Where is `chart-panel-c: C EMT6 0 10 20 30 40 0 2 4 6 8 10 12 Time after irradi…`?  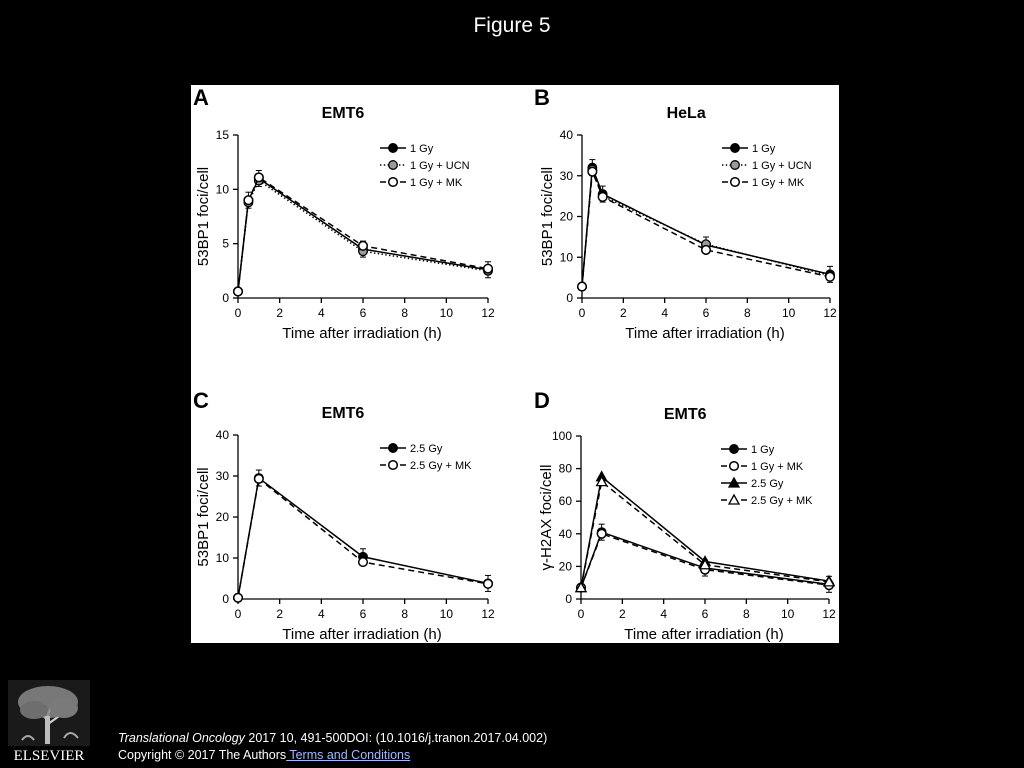
chart-panel-c: C EMT6 0 10 20 30 40 0 2 4 6 8 10 12 Time after irradi… is located at coordinates (344, 515).